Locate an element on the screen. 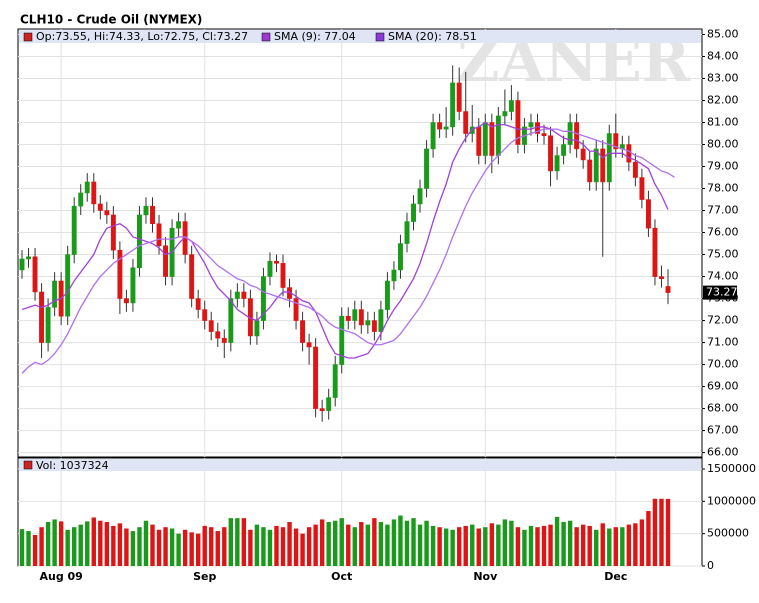 The image size is (759, 603). legend-volume: Vol: 1037324 is located at coordinates (72, 465).